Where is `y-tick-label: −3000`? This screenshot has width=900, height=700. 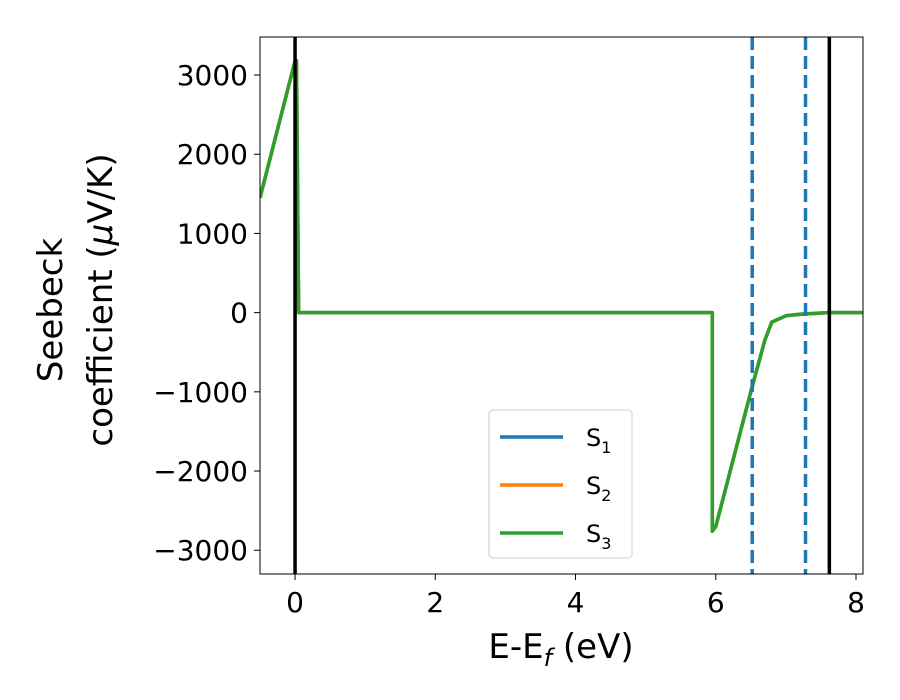
y-tick-label: −3000 is located at coordinates (200, 550).